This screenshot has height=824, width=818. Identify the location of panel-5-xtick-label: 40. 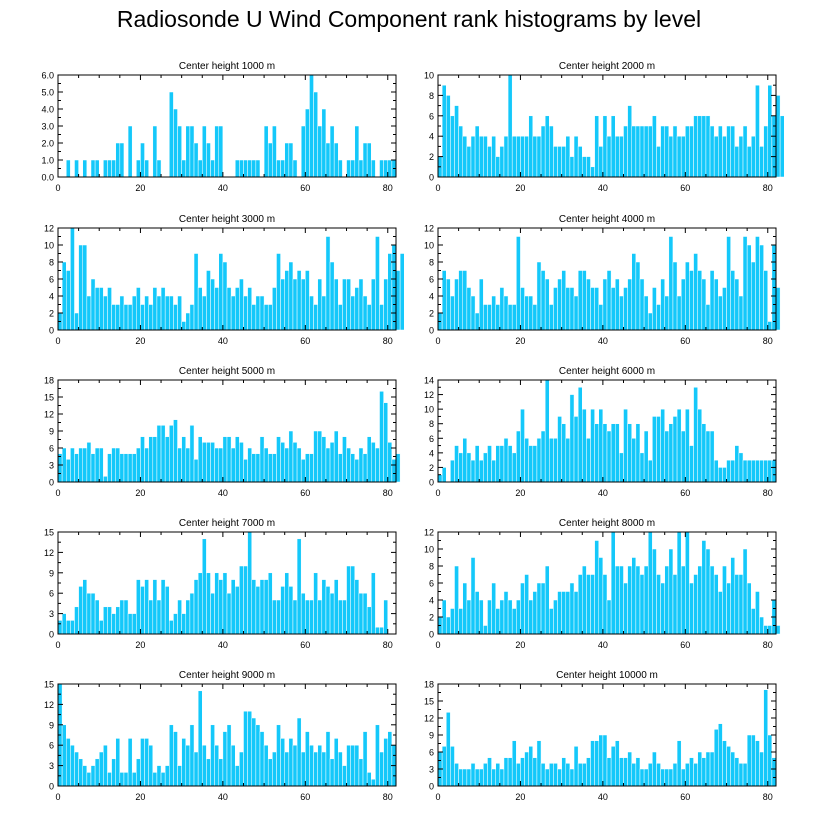
(223, 493).